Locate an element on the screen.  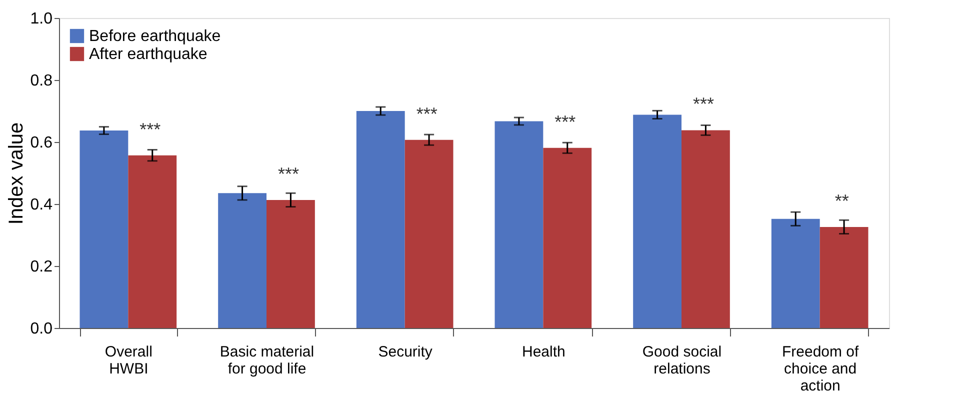
x-tick-label: Basic material for good life is located at coordinates (267, 361).